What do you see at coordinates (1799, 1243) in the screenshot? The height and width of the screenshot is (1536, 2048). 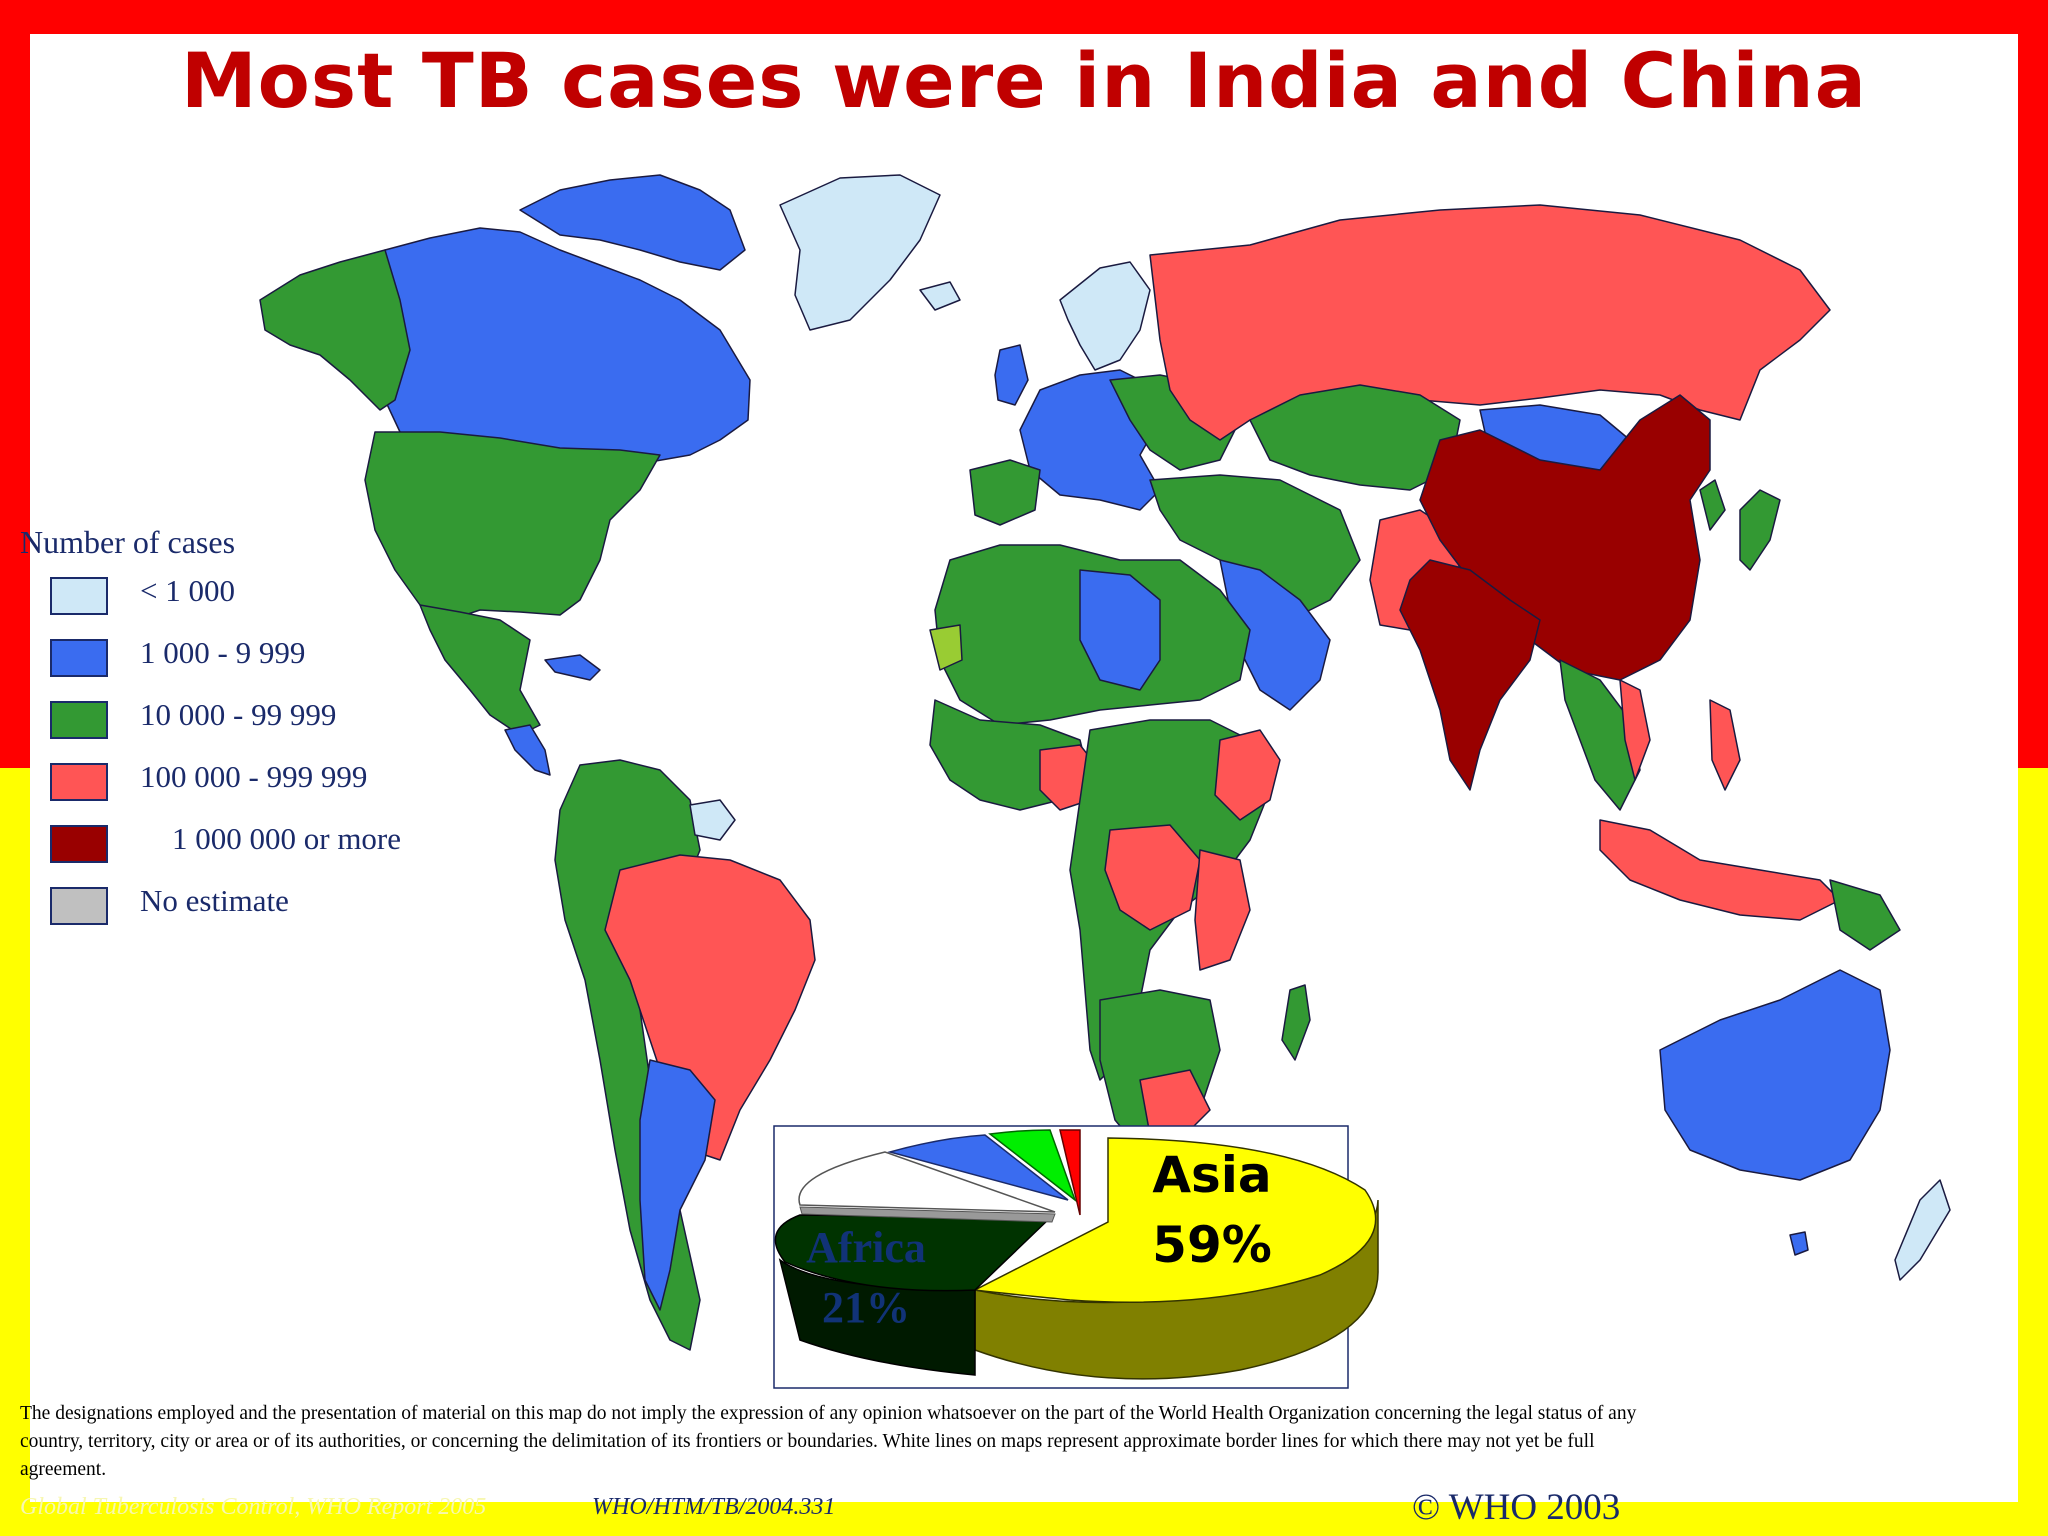 I see `map-region-tasmania` at bounding box center [1799, 1243].